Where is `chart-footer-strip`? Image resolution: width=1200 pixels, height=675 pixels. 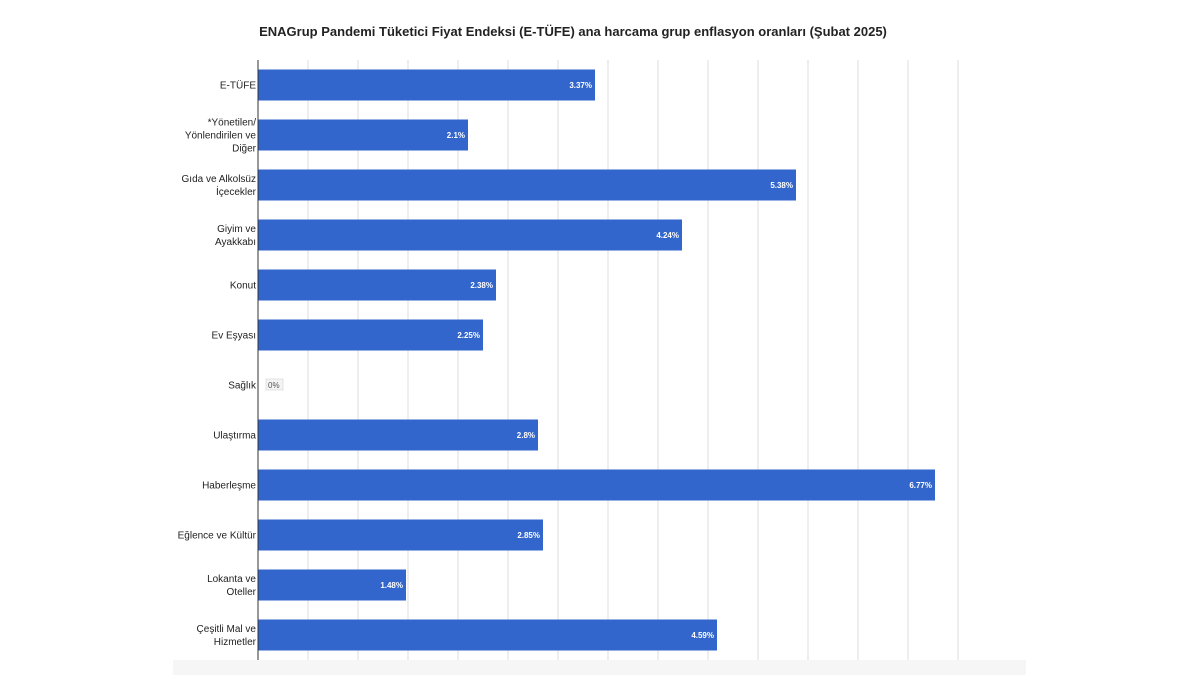 chart-footer-strip is located at coordinates (599, 667).